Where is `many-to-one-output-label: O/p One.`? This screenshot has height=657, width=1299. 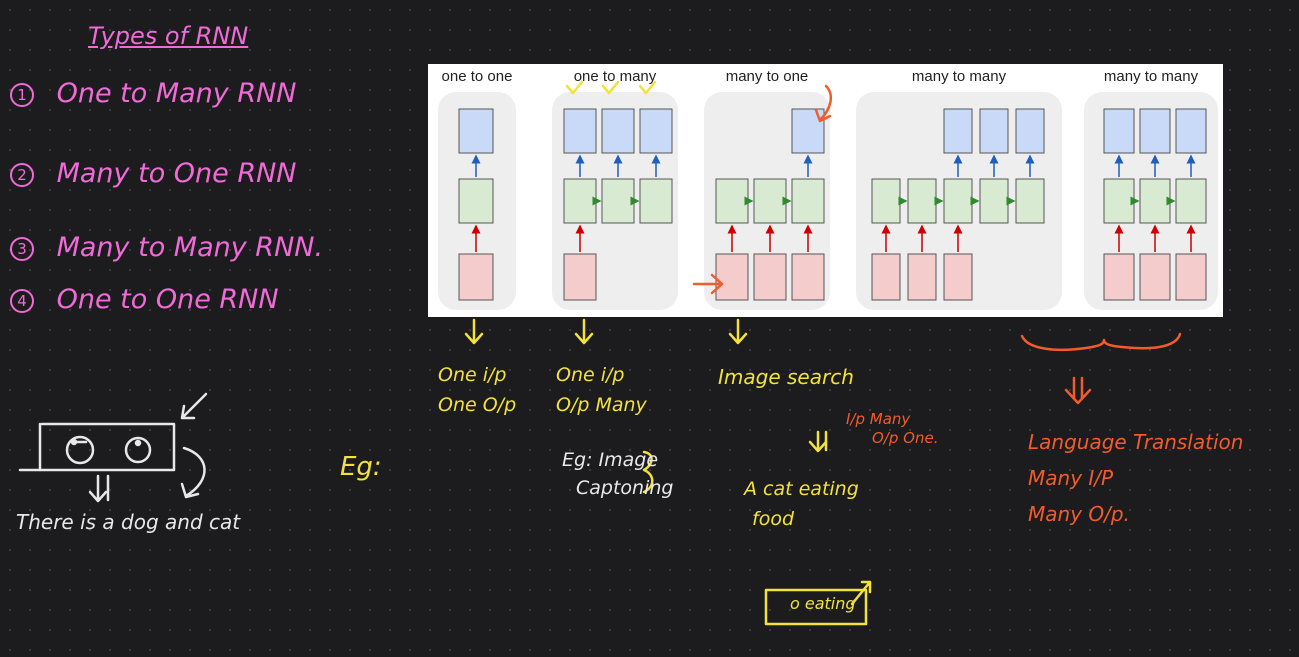
many-to-one-output-label: O/p One. is located at coordinates (905, 438).